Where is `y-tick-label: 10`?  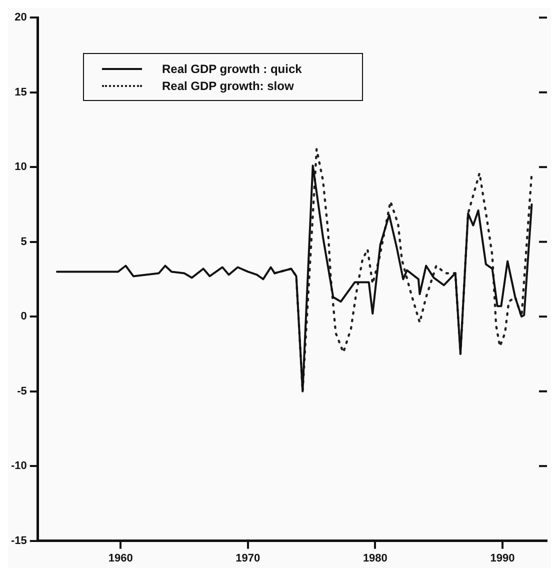 y-tick-label: 10 is located at coordinates (20, 167).